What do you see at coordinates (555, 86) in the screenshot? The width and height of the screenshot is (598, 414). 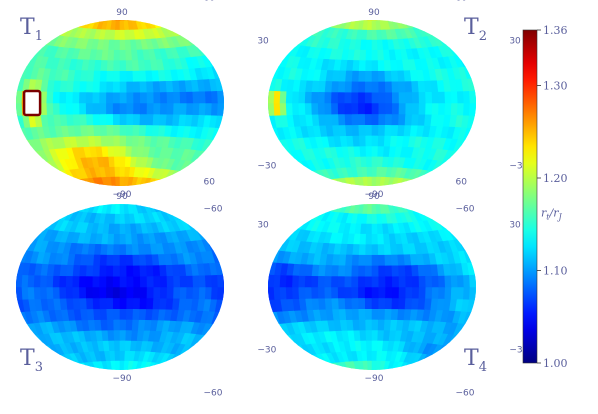 I see `colorbar-tick-label: 1.30` at bounding box center [555, 86].